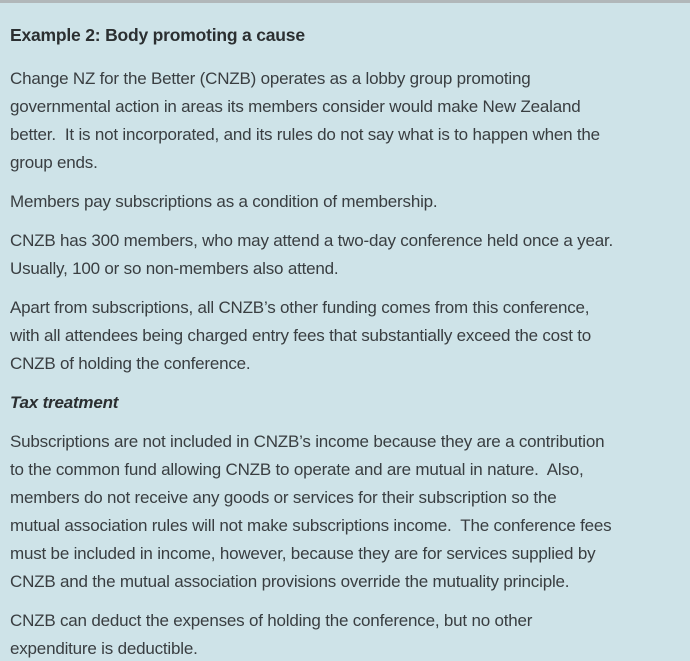  Describe the element at coordinates (130, 363) in the screenshot. I see `text-line: CNZB of holding the conference.` at that location.